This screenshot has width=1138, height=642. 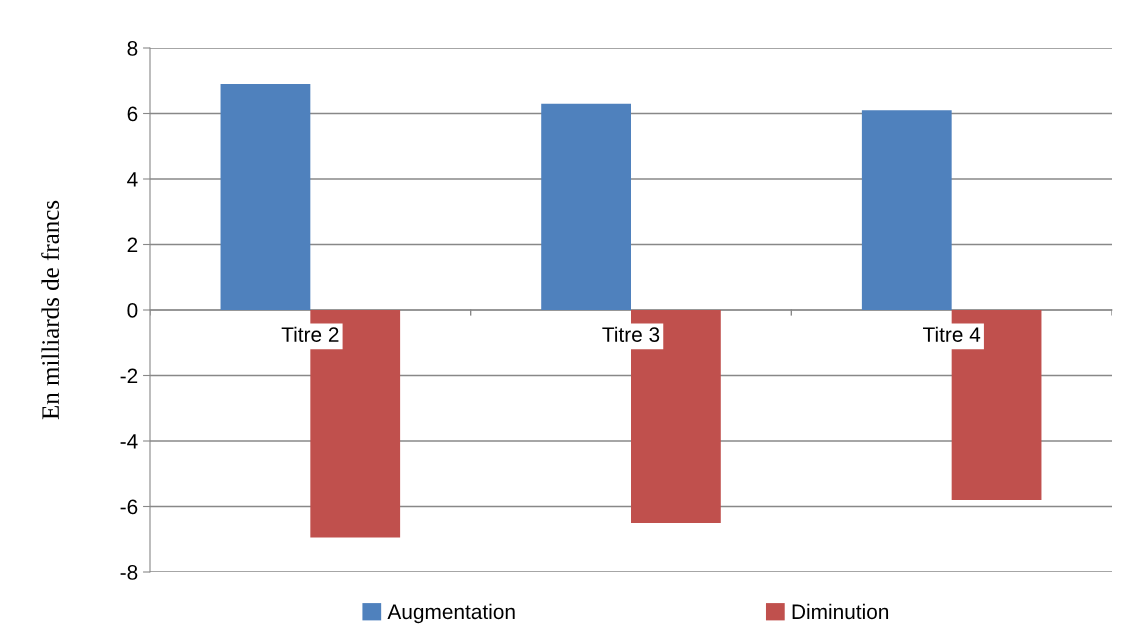 I want to click on y-tick-label: 2, so click(x=132, y=245).